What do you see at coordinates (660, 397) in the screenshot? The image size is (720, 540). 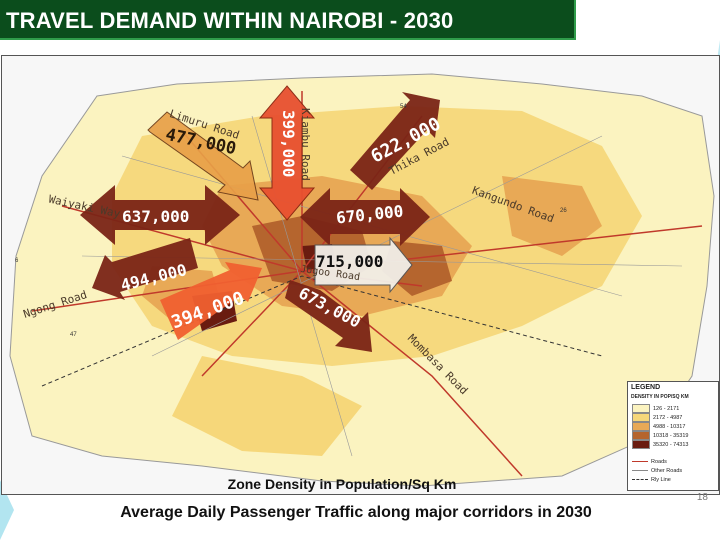 I see `legend-subtitle: DENSITY IN POP/SQ KM` at bounding box center [660, 397].